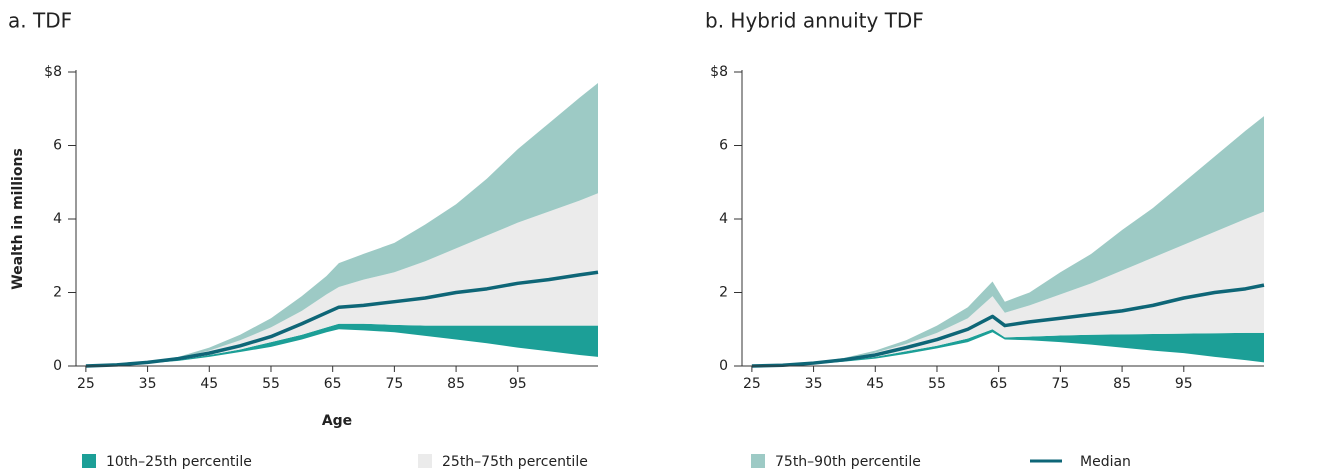 The width and height of the screenshot is (1325, 472). What do you see at coordinates (337, 421) in the screenshot?
I see `x-axis-label: Age` at bounding box center [337, 421].